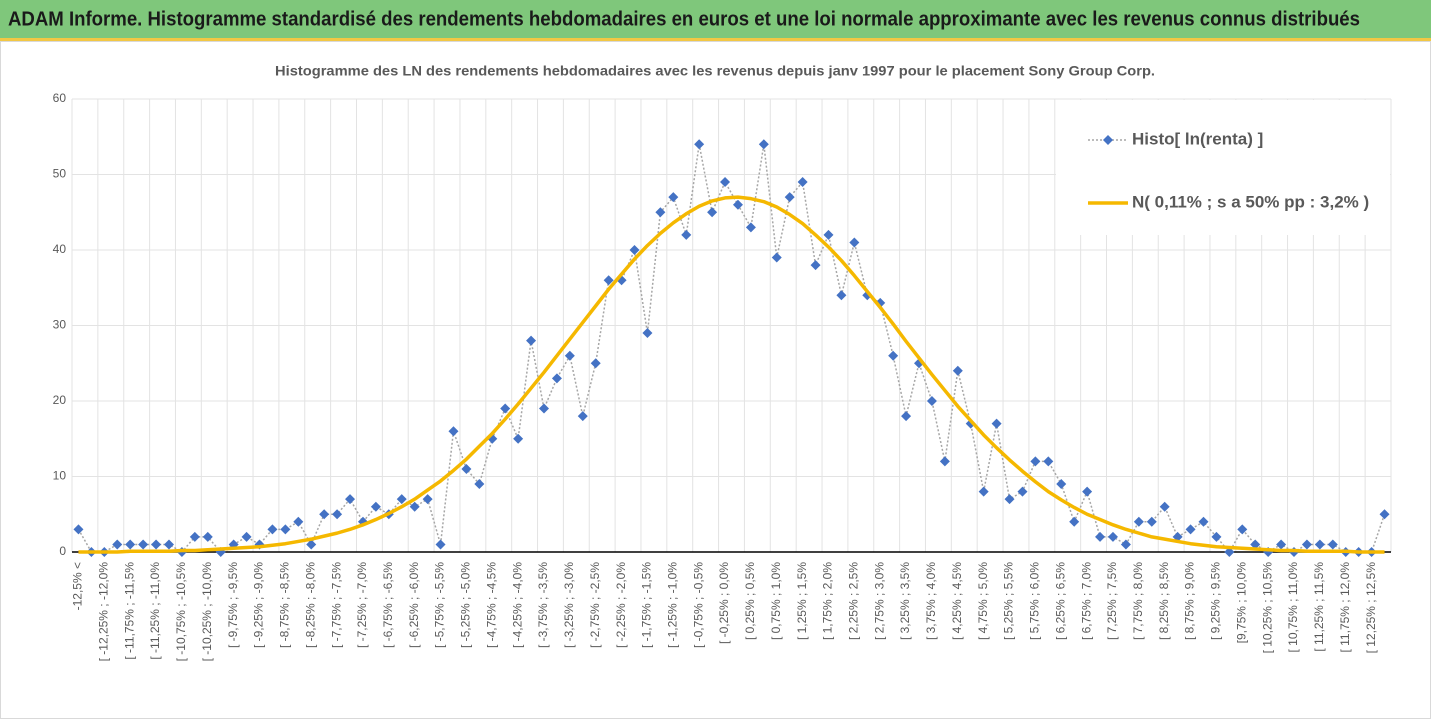 This screenshot has height=720, width=1431. Describe the element at coordinates (724, 603) in the screenshot. I see `x-tick-label: [ -0,25% ; 0,0%` at that location.